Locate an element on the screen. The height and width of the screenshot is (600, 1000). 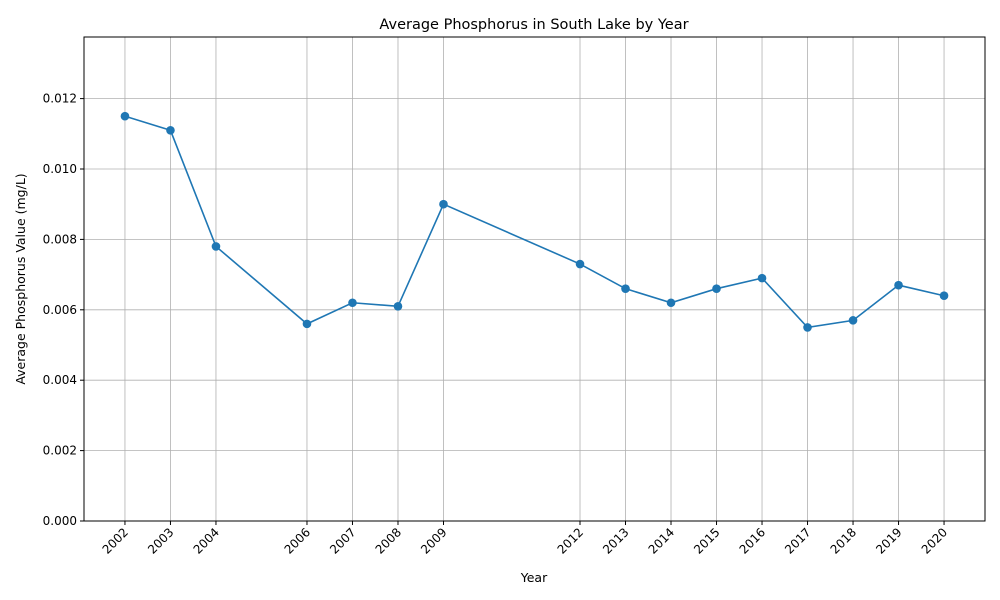
y-tick-label: 0.008 is located at coordinates (60, 239).